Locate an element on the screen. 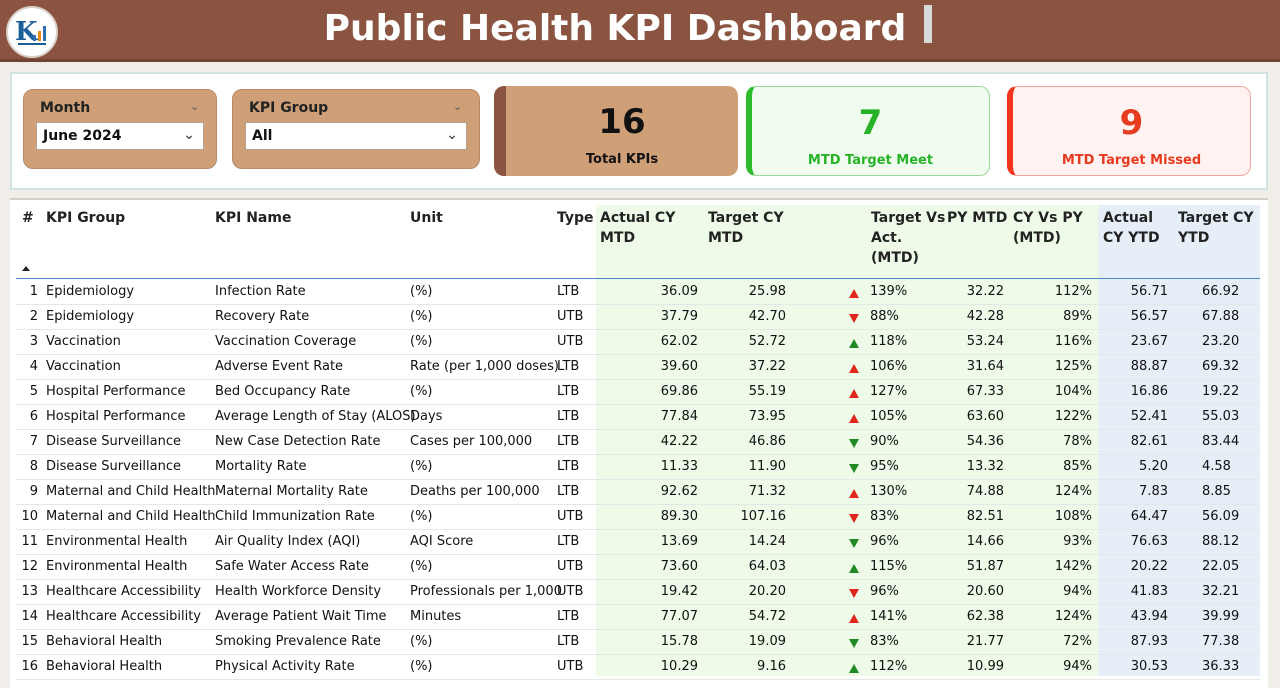 This screenshot has width=1280, height=688. col-header-kpi-name: KPI Name is located at coordinates (253, 218).